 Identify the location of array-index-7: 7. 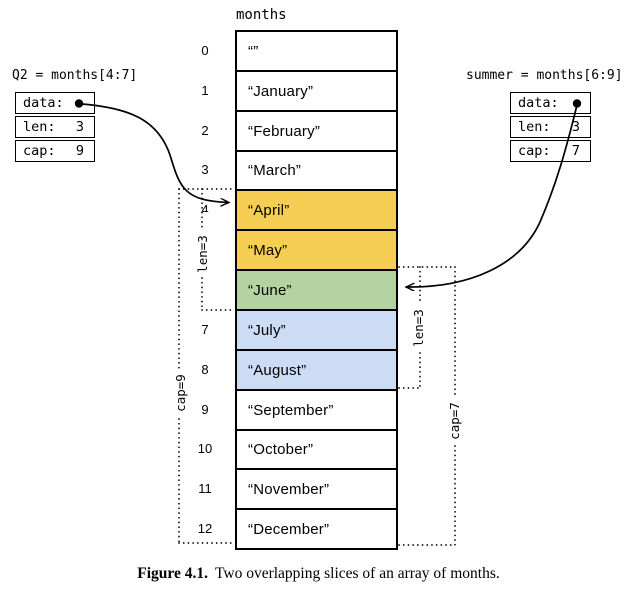
(205, 329).